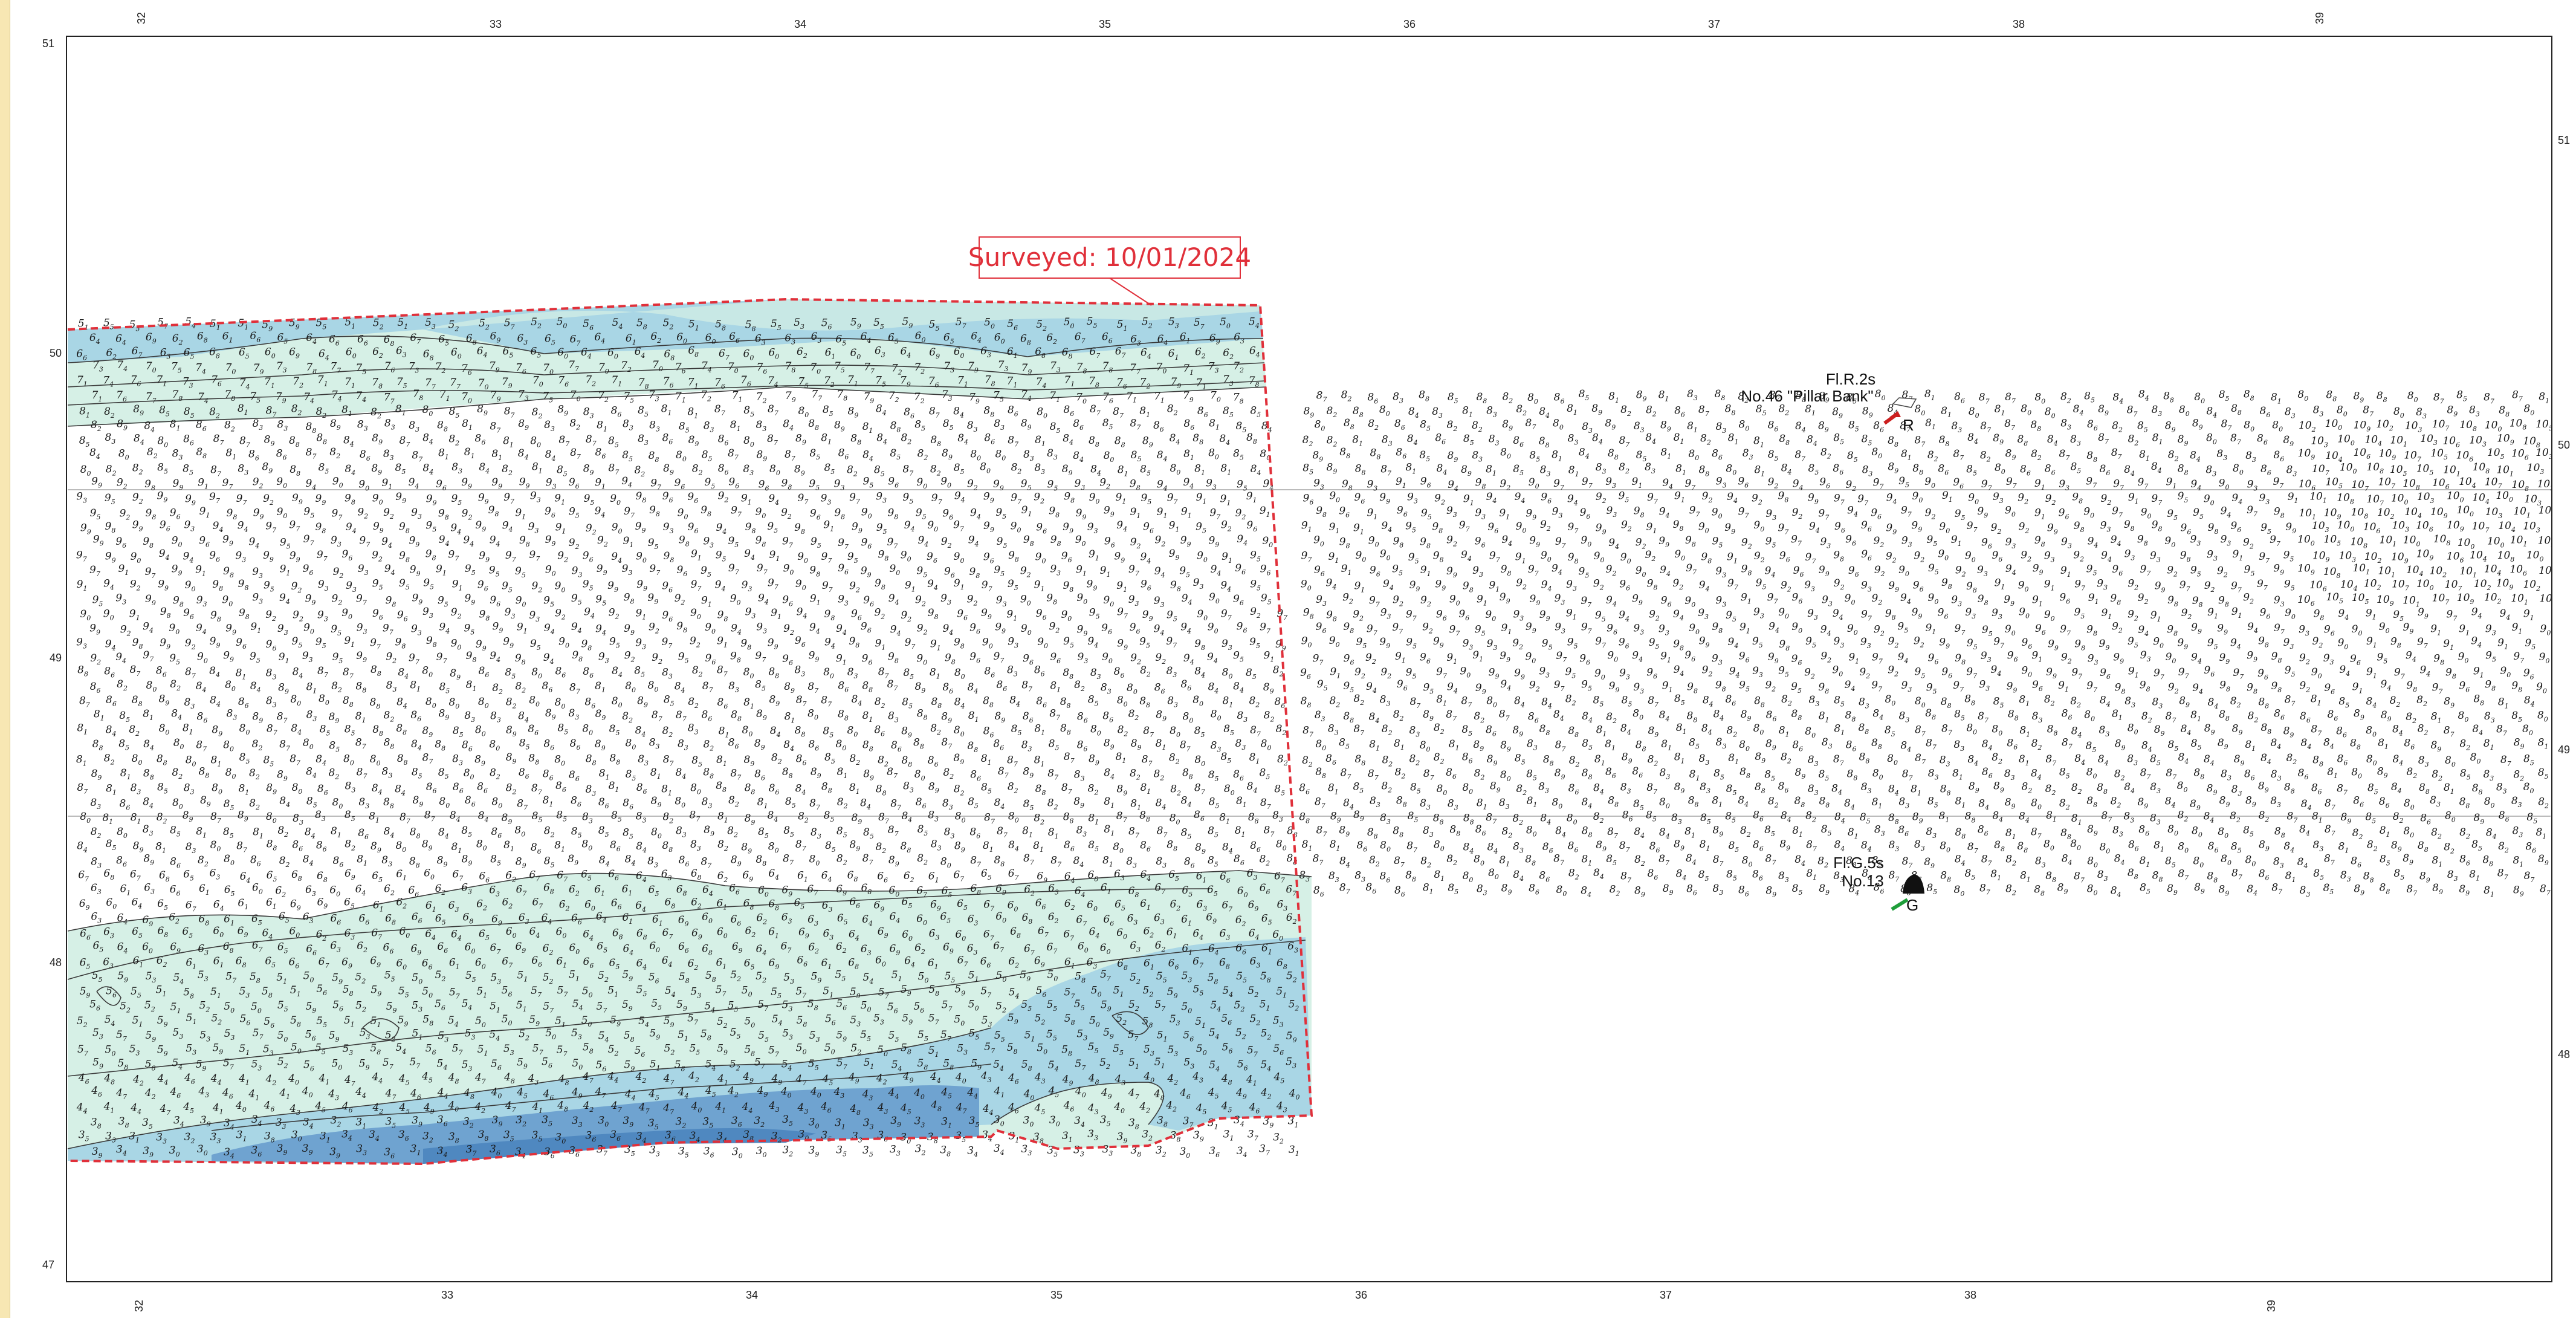 The height and width of the screenshot is (1318, 2576). Describe the element at coordinates (56, 658) in the screenshot. I see `left-label-49: 49` at that location.